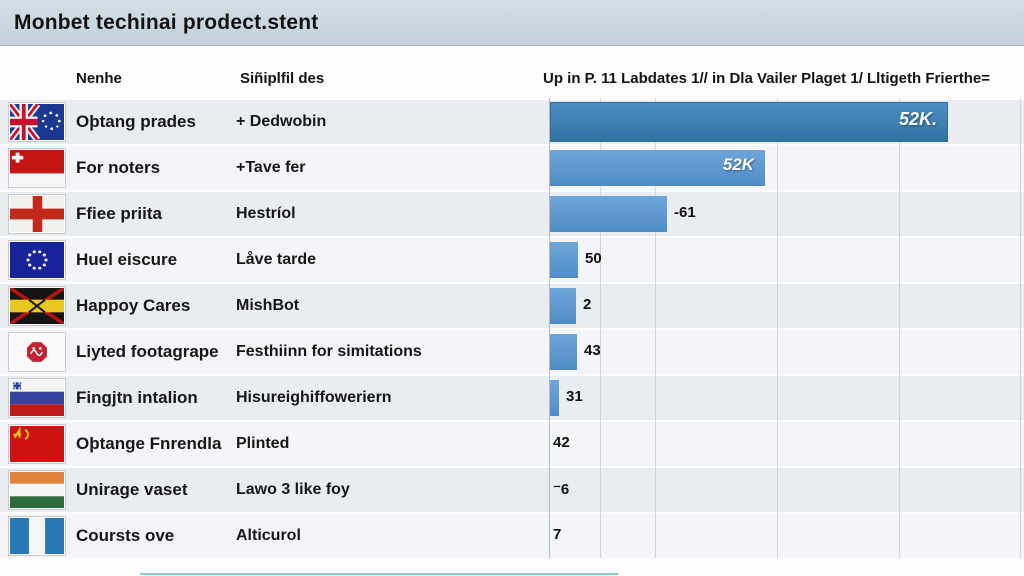  Describe the element at coordinates (561, 489) in the screenshot. I see `value-label: ⁻6` at that location.